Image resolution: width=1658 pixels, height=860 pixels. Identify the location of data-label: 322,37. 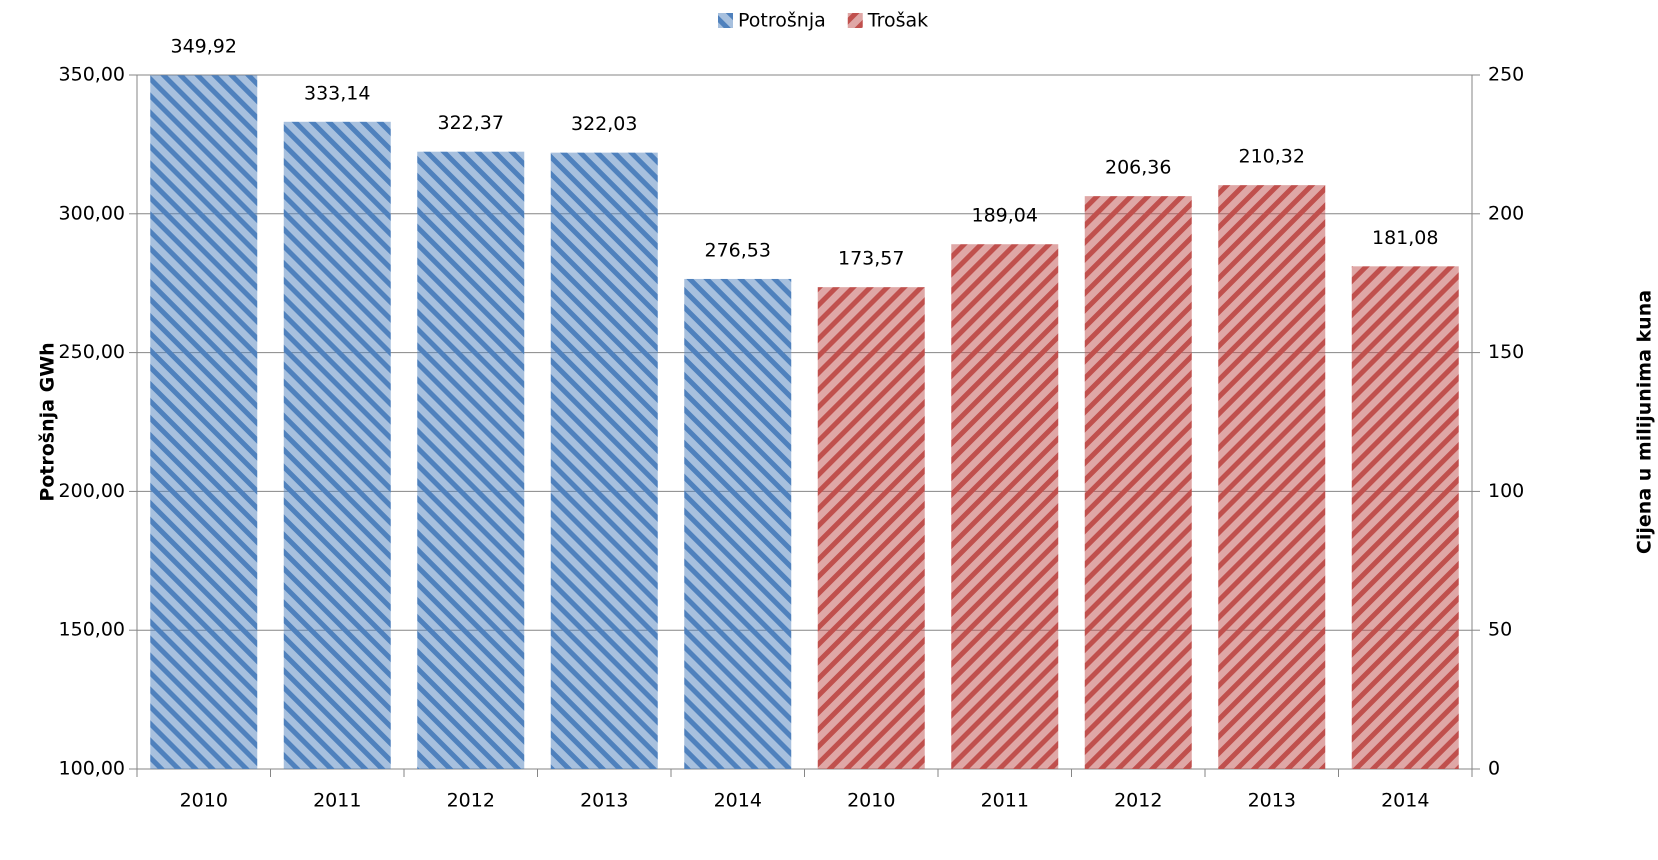
(471, 123).